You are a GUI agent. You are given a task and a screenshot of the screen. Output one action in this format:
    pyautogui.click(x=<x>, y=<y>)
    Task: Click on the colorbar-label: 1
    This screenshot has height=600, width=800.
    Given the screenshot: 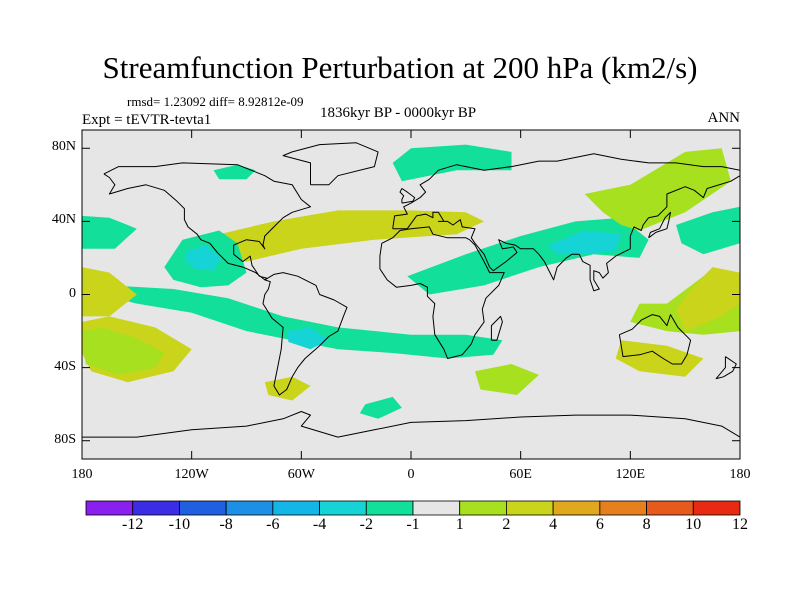 What is the action you would take?
    pyautogui.click(x=459, y=524)
    